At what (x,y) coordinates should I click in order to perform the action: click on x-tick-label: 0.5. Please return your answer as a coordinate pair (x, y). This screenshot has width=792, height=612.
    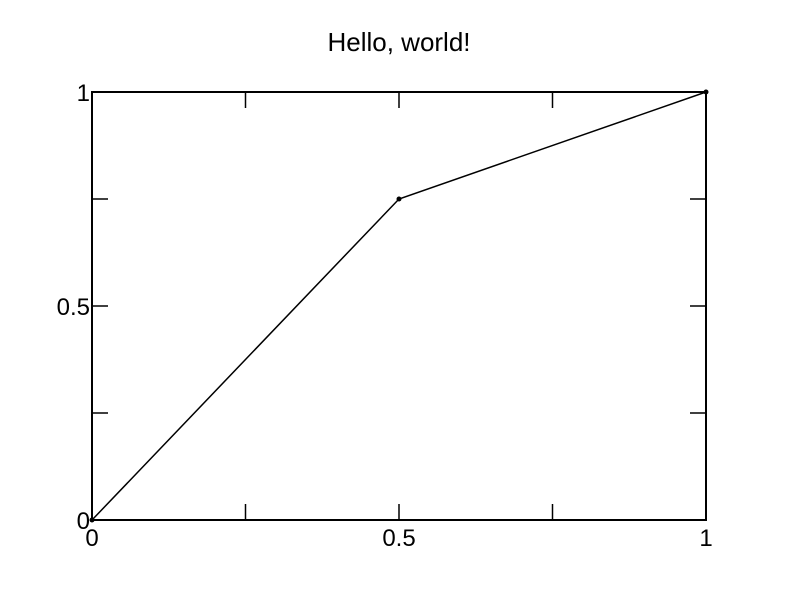
    Looking at the image, I should click on (398, 538).